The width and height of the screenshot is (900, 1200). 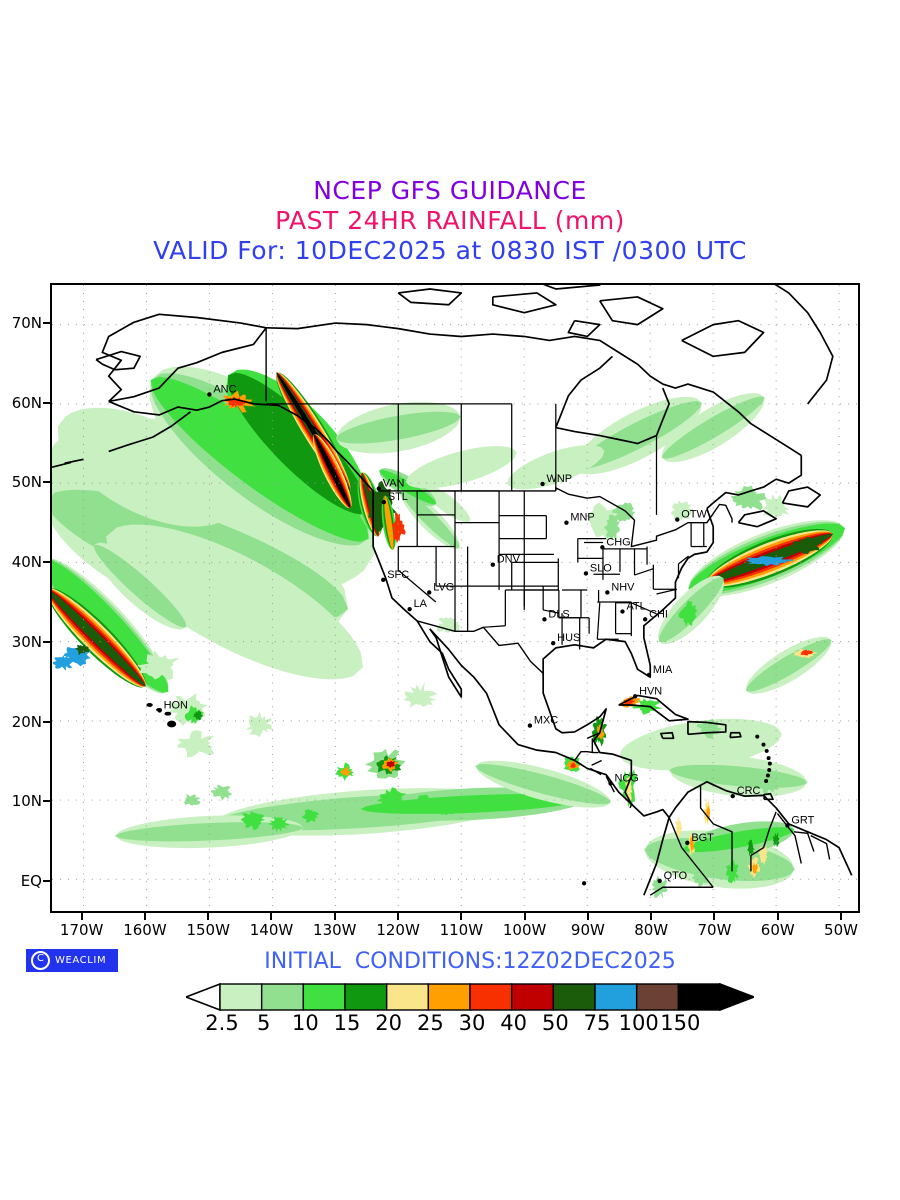 I want to click on city-label: ANC, so click(x=224, y=389).